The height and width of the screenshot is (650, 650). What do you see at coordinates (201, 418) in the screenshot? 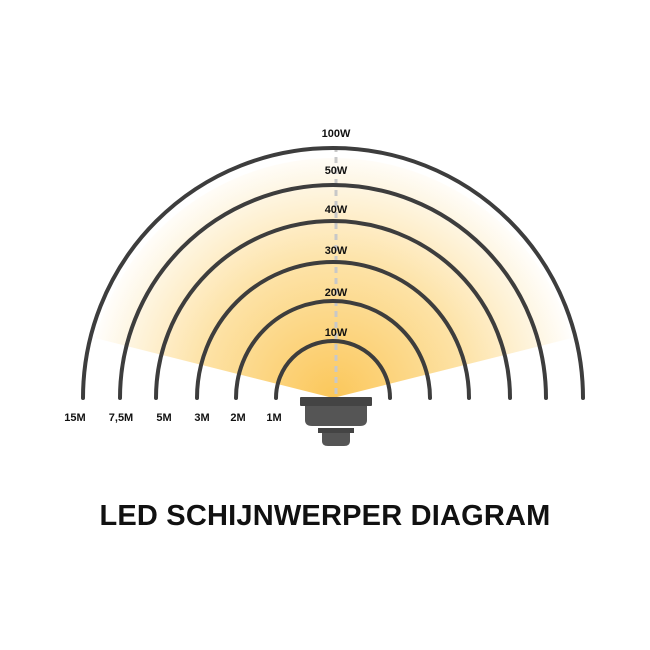
I see `distance-label: 3M` at bounding box center [201, 418].